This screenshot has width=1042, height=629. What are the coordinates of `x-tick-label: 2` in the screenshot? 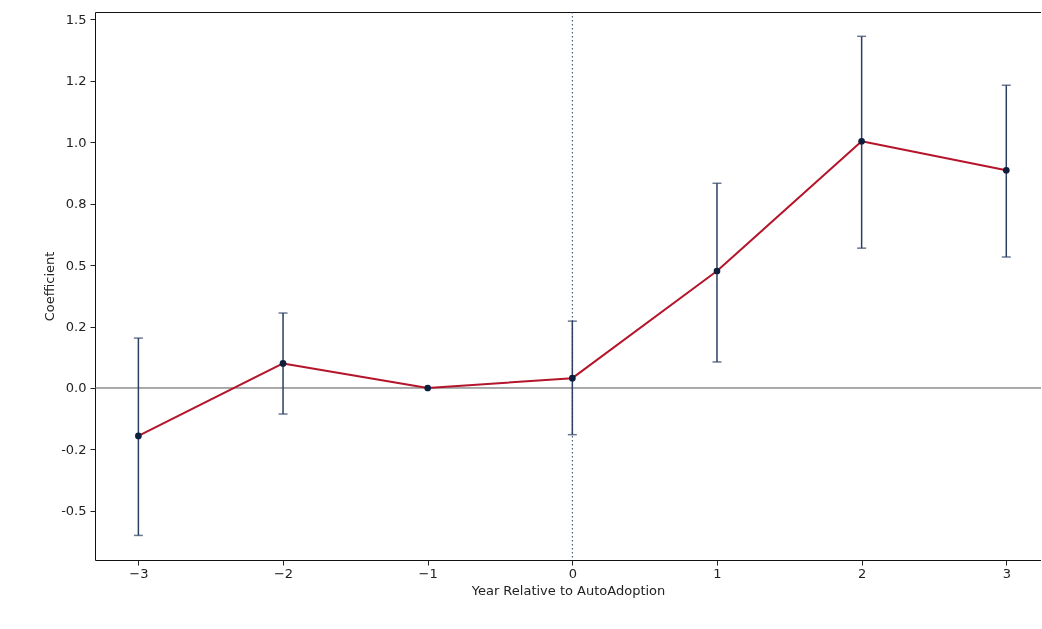 It's located at (862, 573).